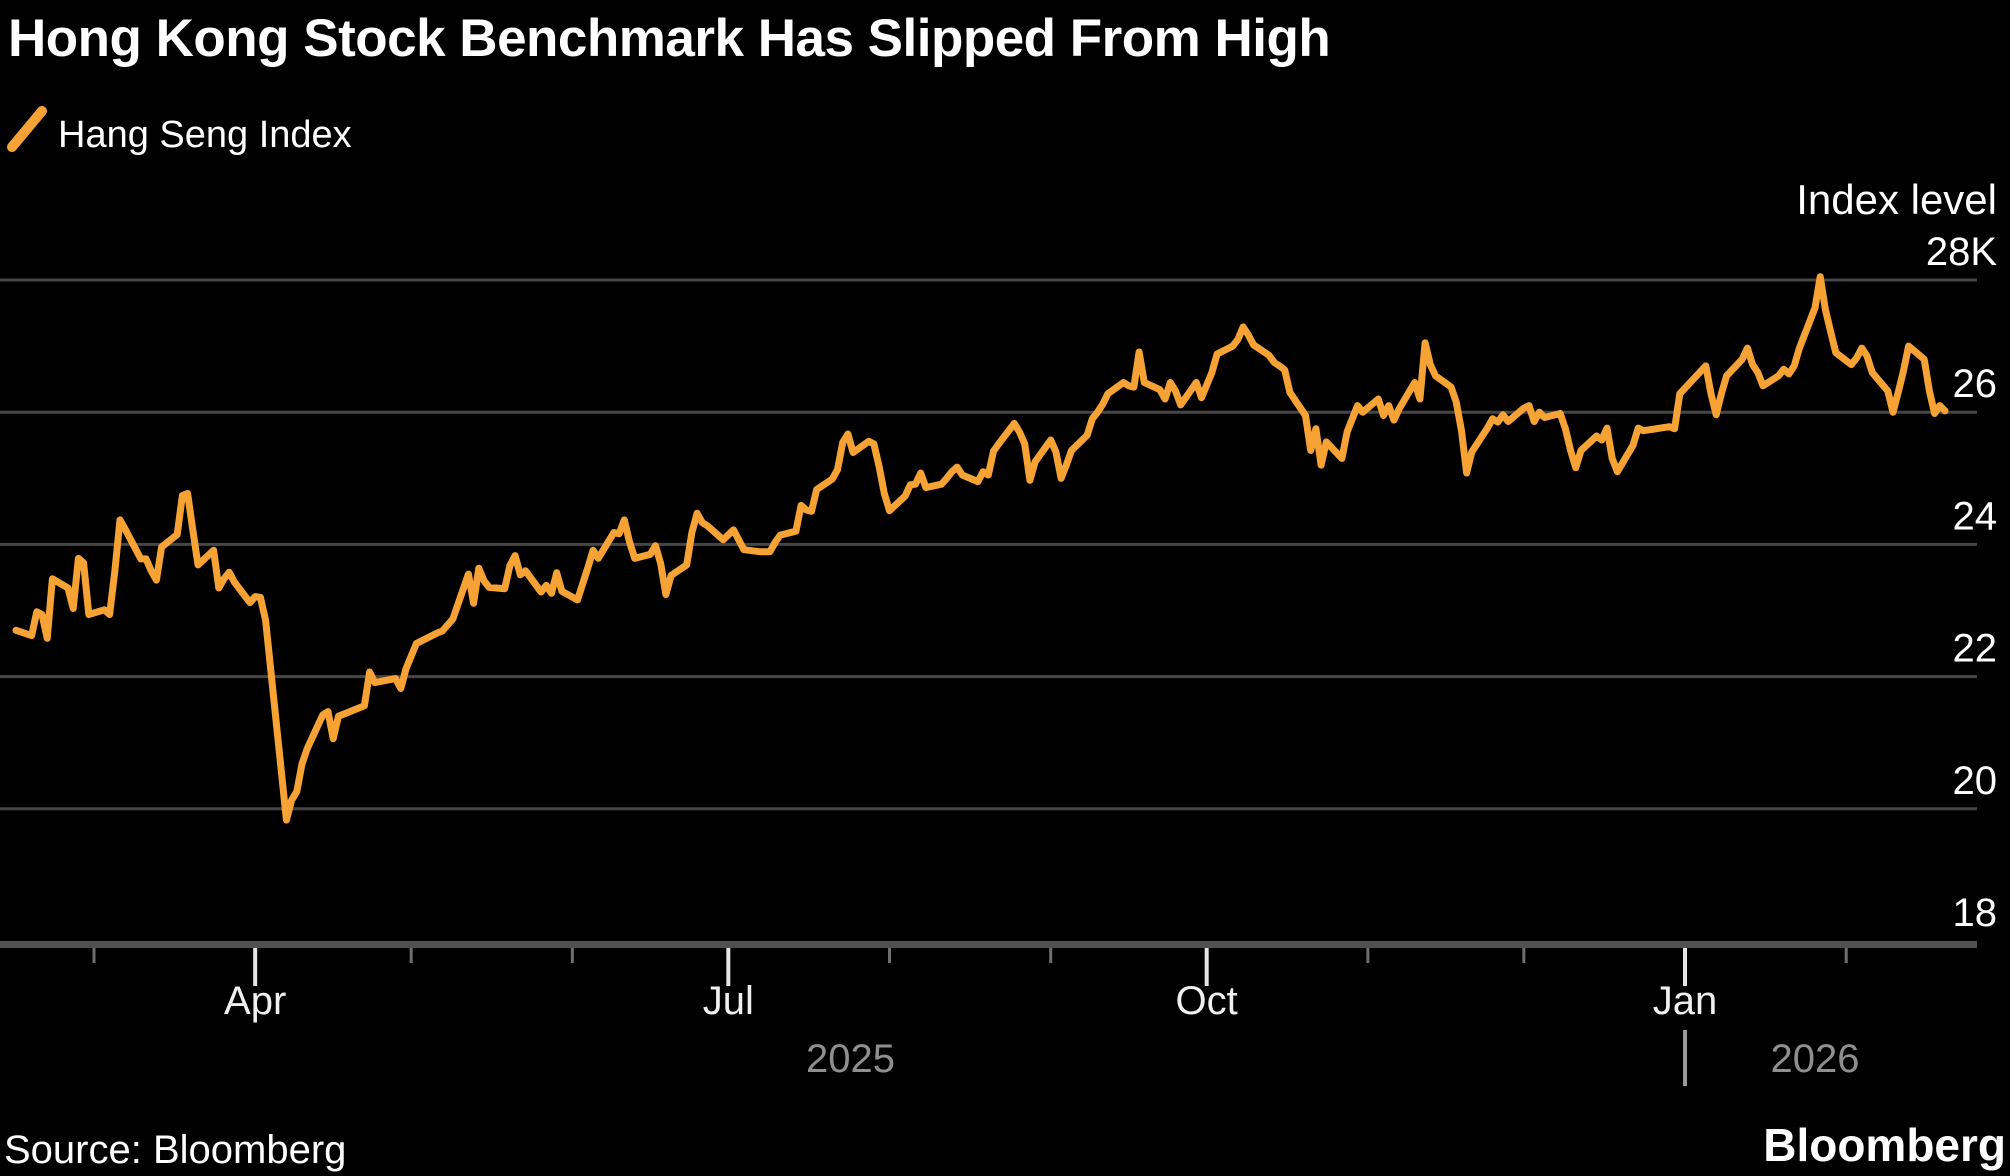  What do you see at coordinates (255, 1001) in the screenshot?
I see `x-tick-label-apr: Apr` at bounding box center [255, 1001].